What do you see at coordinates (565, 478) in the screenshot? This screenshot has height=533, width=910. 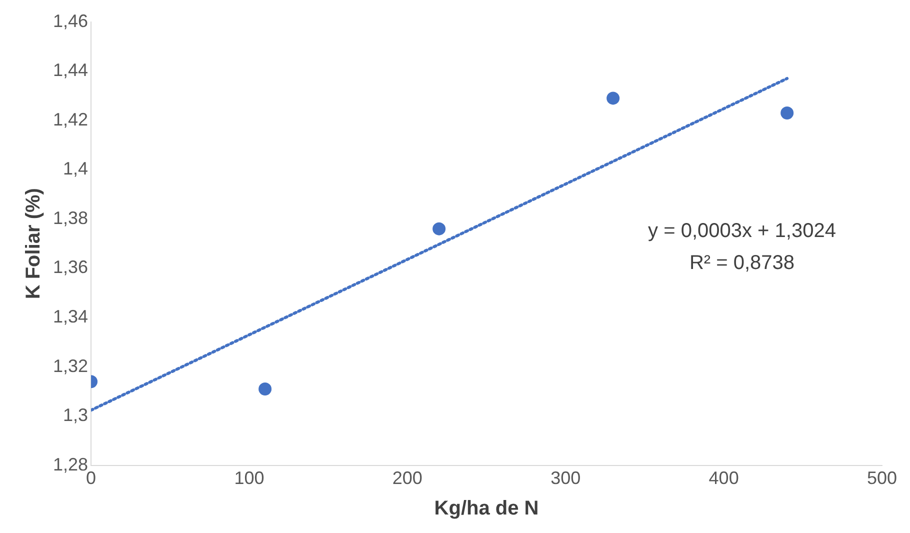 I see `x-tick-label: 300` at bounding box center [565, 478].